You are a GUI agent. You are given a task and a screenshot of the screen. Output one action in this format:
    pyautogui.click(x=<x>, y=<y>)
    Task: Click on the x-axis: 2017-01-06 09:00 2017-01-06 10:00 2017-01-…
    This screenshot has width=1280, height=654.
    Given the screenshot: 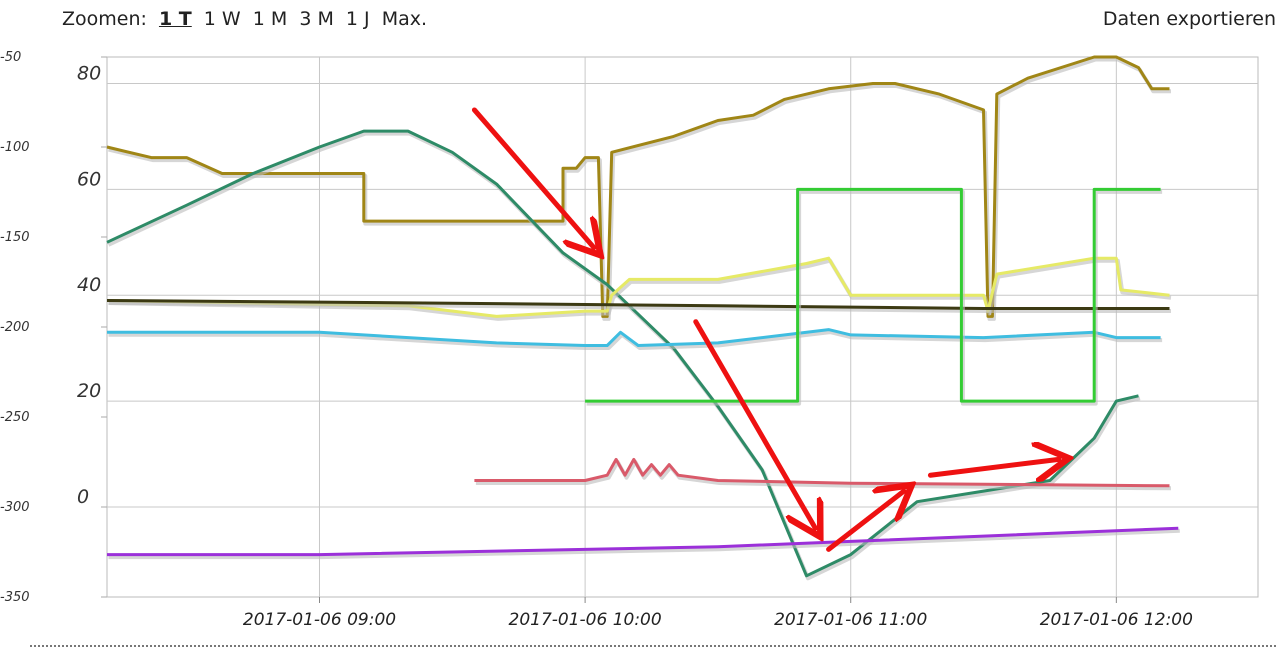 What is the action you would take?
    pyautogui.click(x=718, y=613)
    